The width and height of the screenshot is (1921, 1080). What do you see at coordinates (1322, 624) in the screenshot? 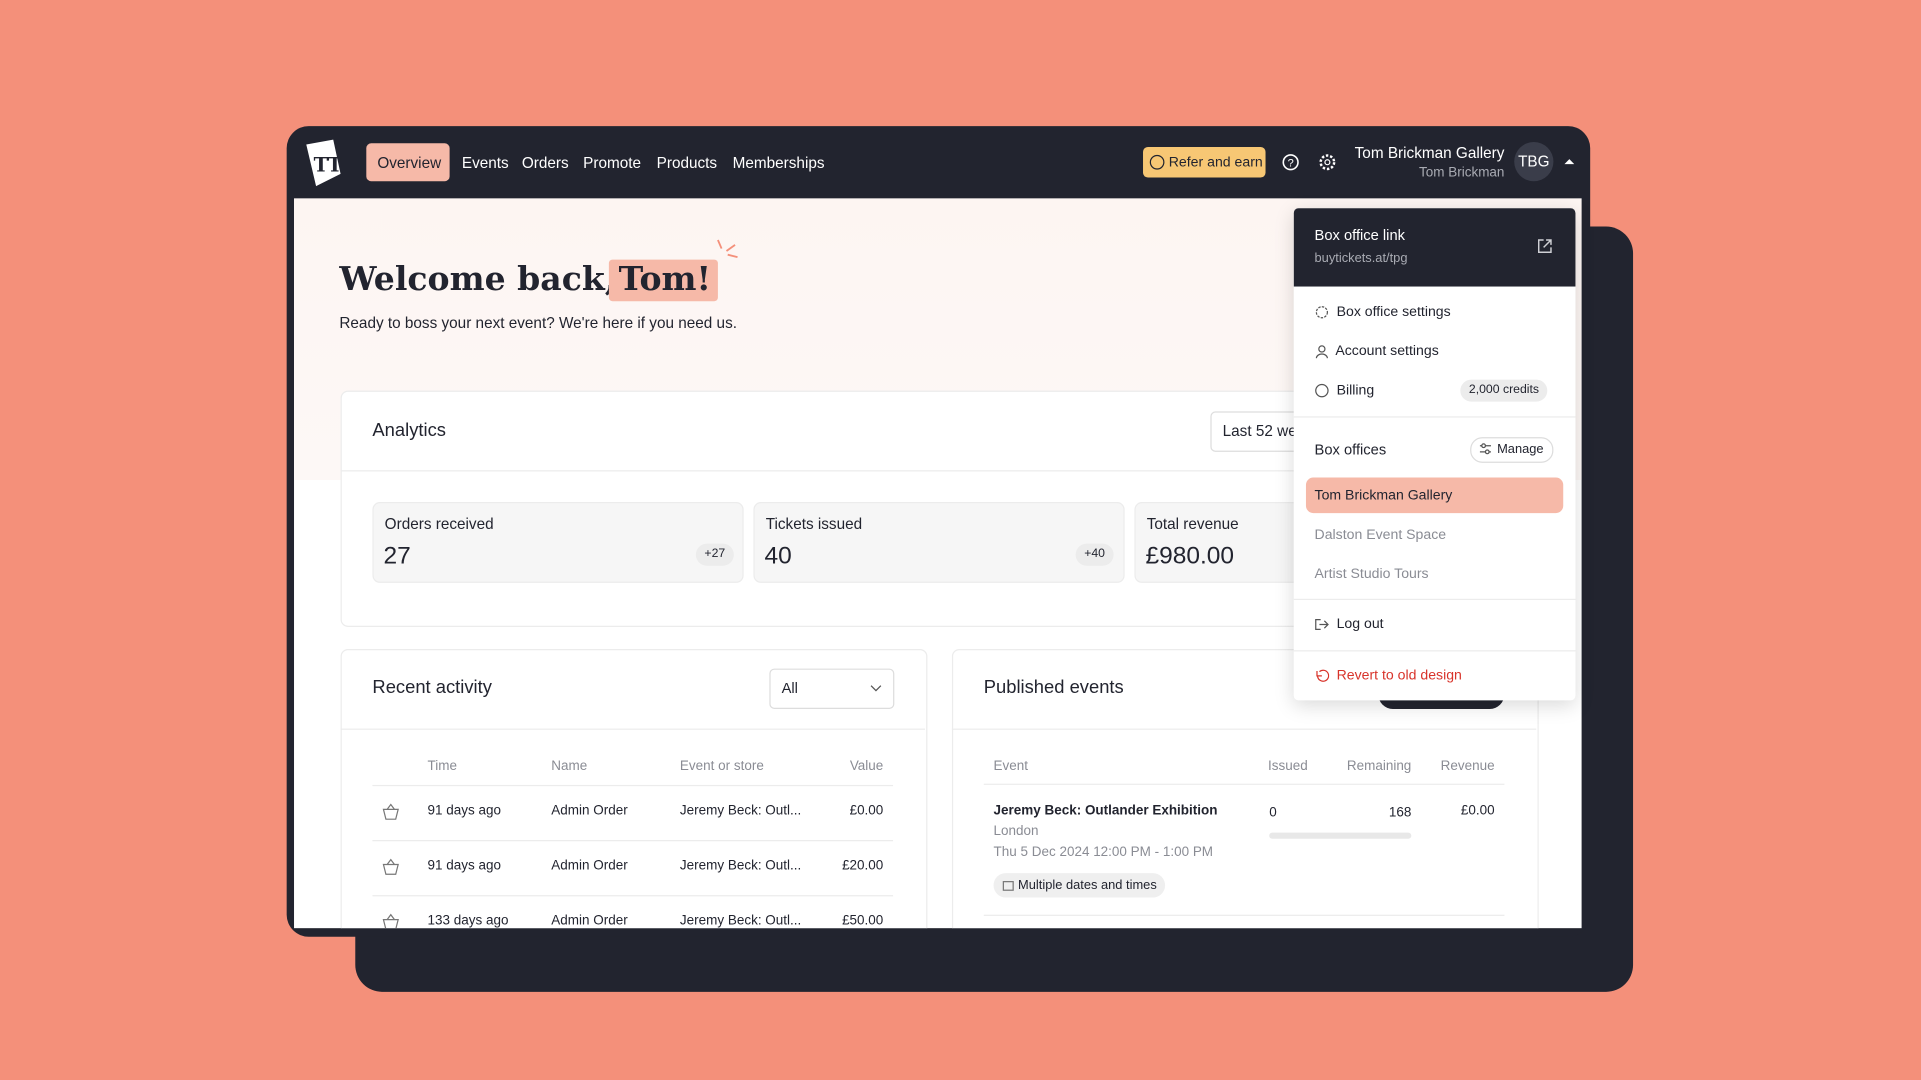
I see `logout-icon` at bounding box center [1322, 624].